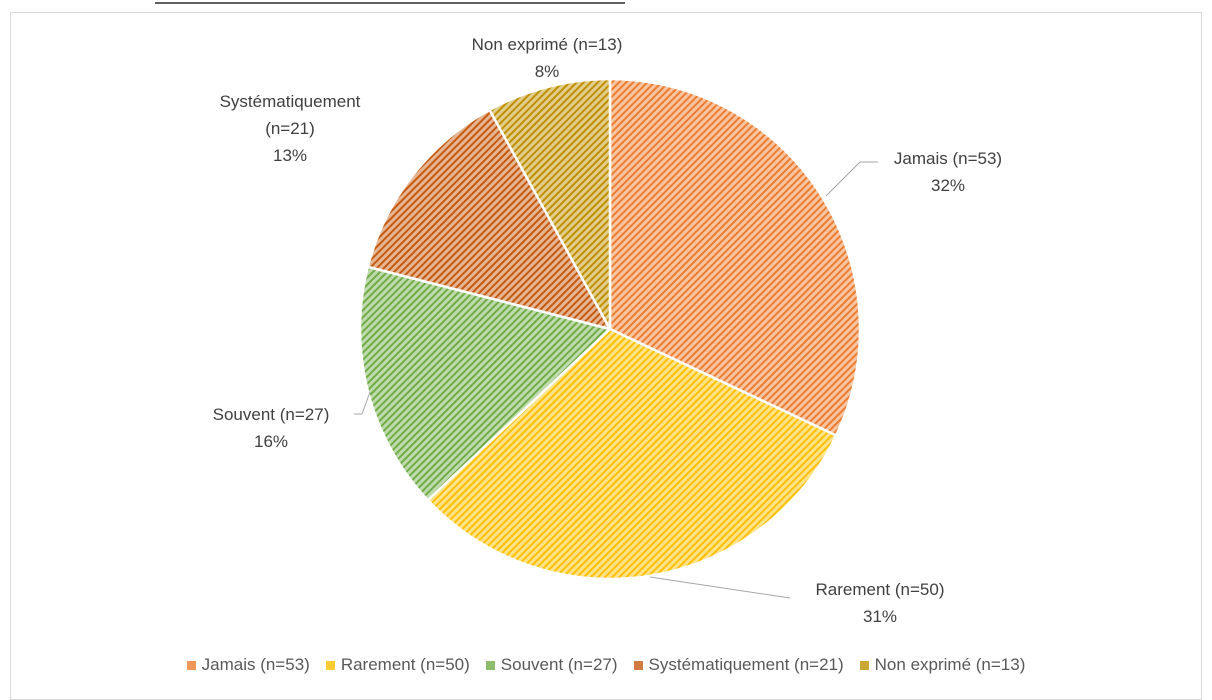 The image size is (1212, 700). Describe the element at coordinates (948, 158) in the screenshot. I see `data-label-category: Jamais (n=53)` at that location.